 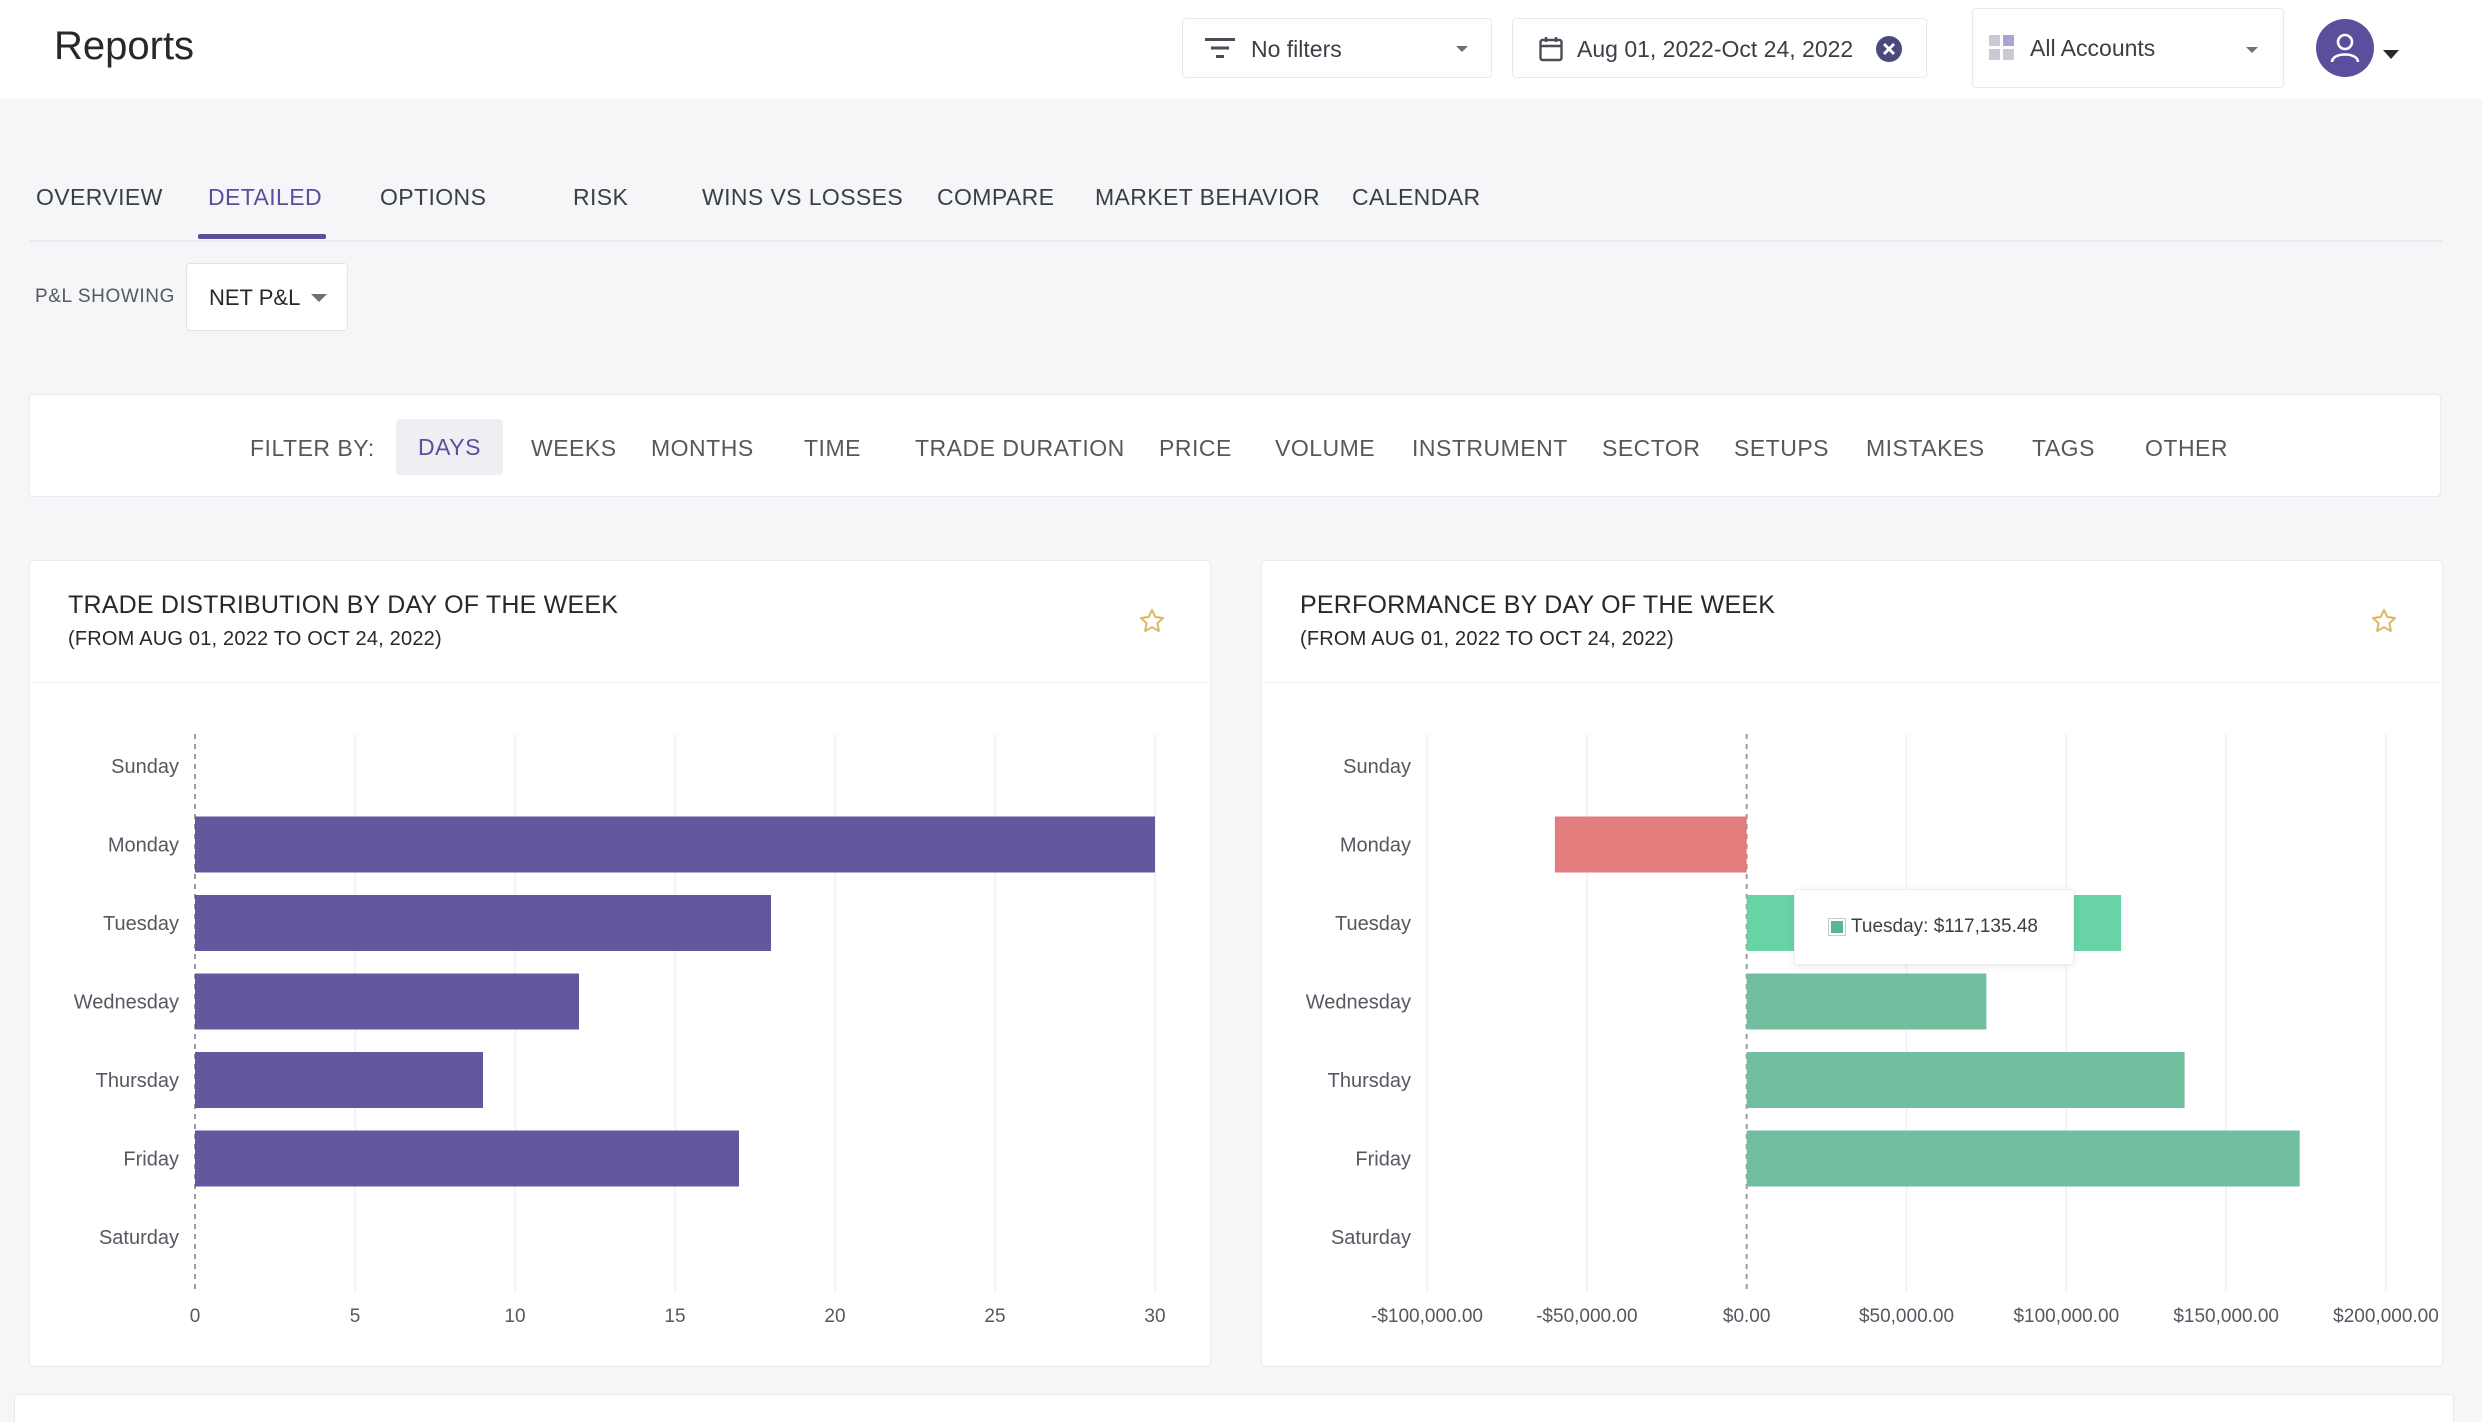 What do you see at coordinates (1747, 1316) in the screenshot?
I see `x-tick-label: $0.00` at bounding box center [1747, 1316].